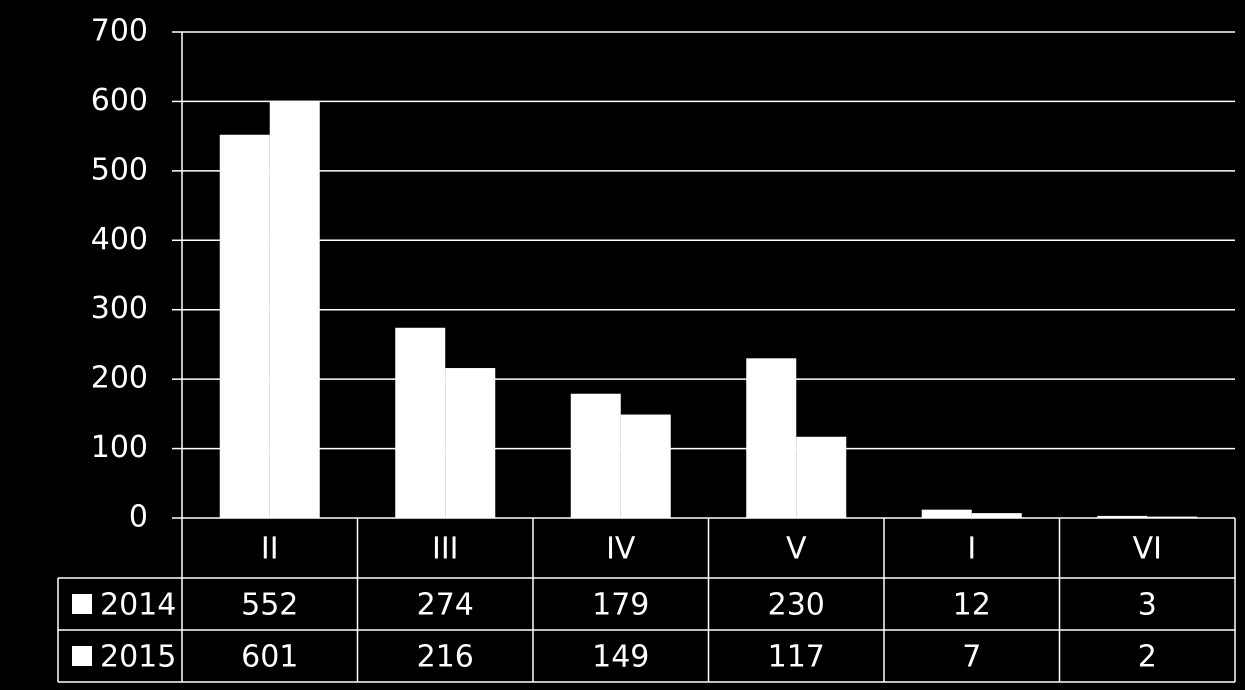 This screenshot has width=1245, height=690. I want to click on table-value: 12, so click(972, 605).